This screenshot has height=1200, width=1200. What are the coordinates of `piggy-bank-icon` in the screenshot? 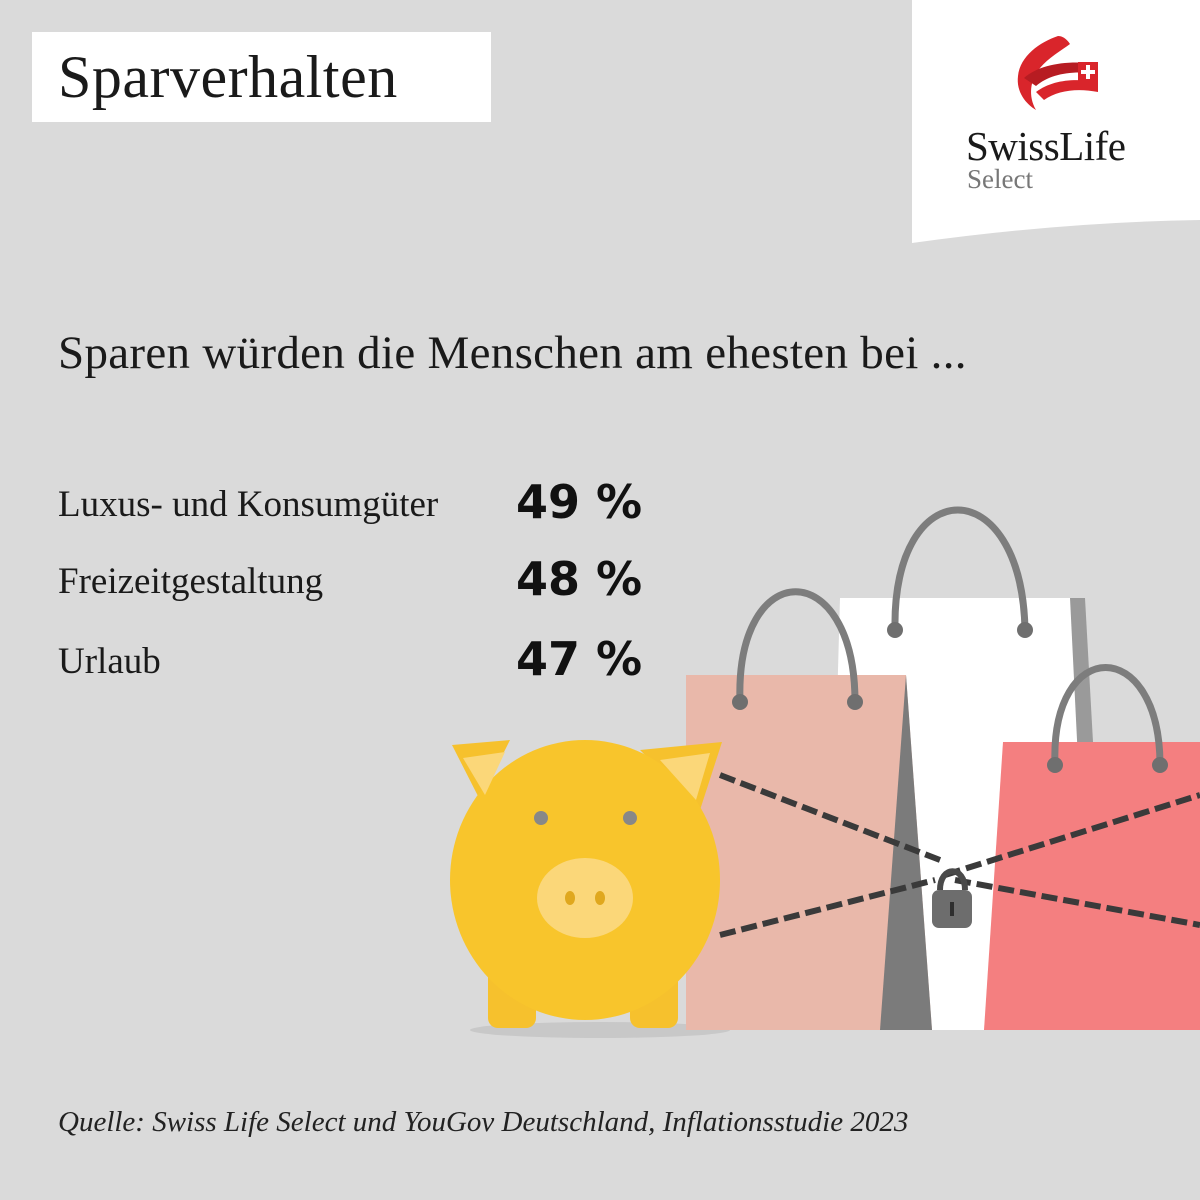 It's located at (586, 884).